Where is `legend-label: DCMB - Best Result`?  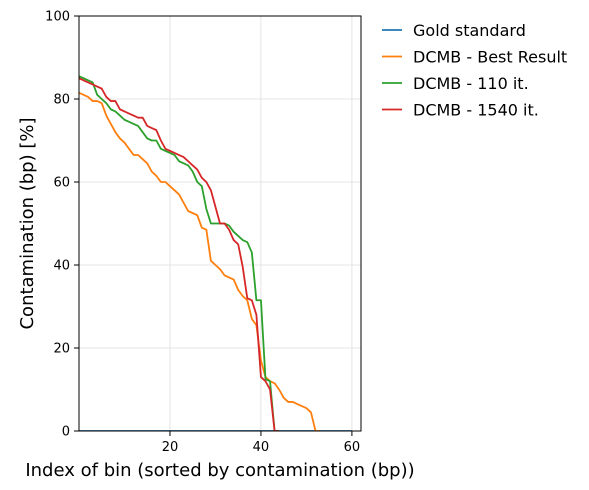 legend-label: DCMB - Best Result is located at coordinates (490, 57).